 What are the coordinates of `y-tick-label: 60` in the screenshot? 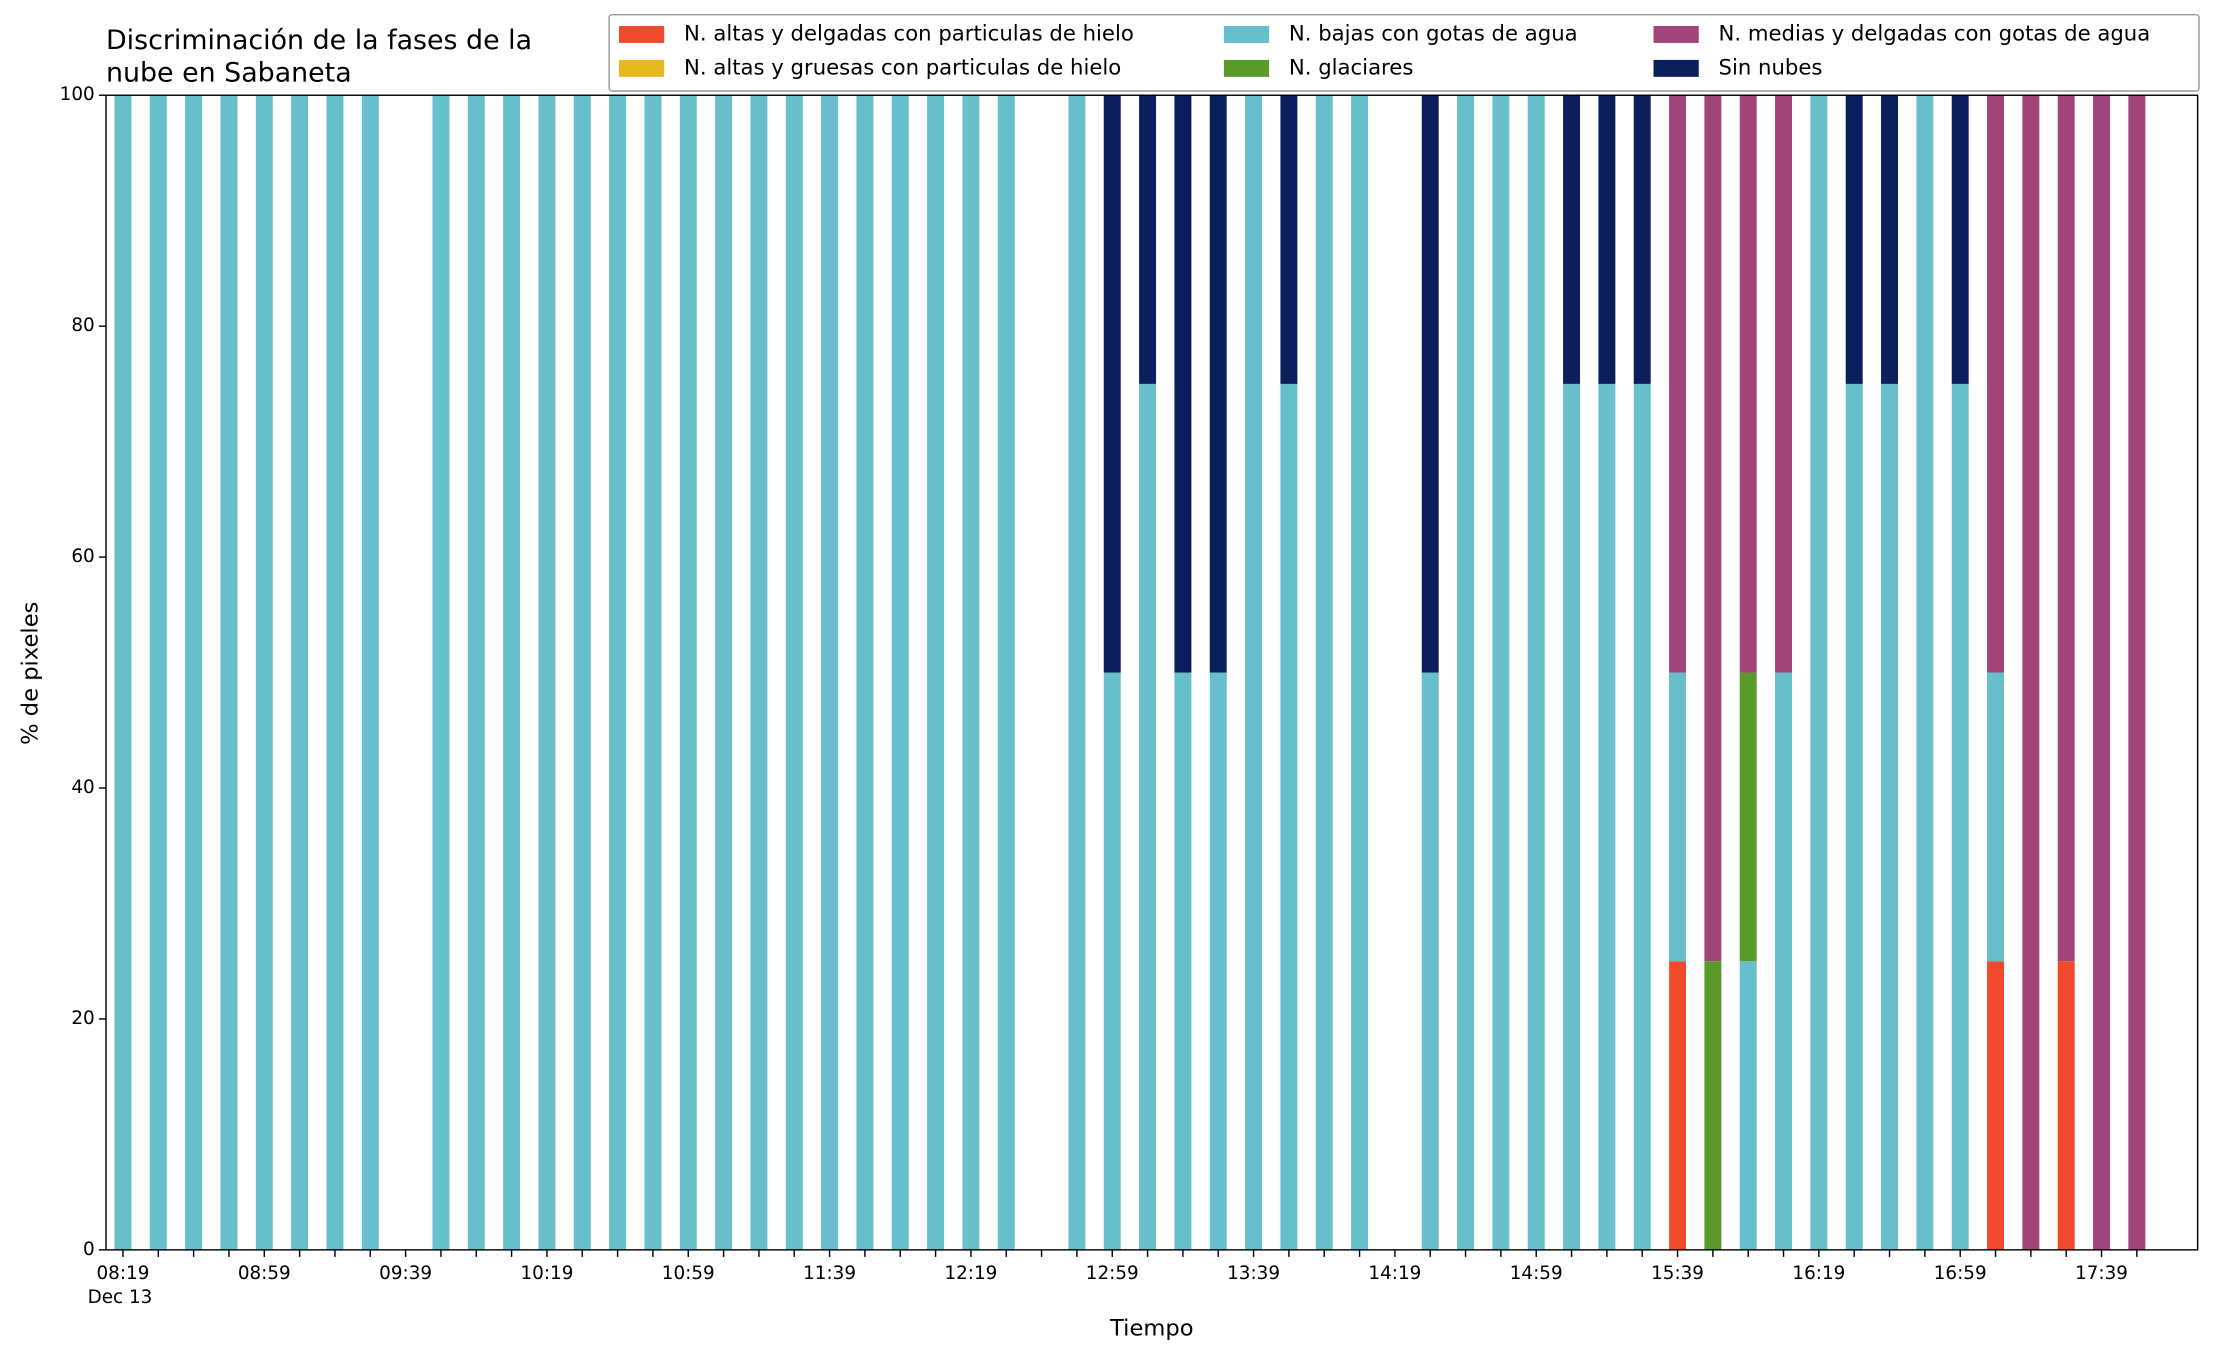 It's located at (82, 556).